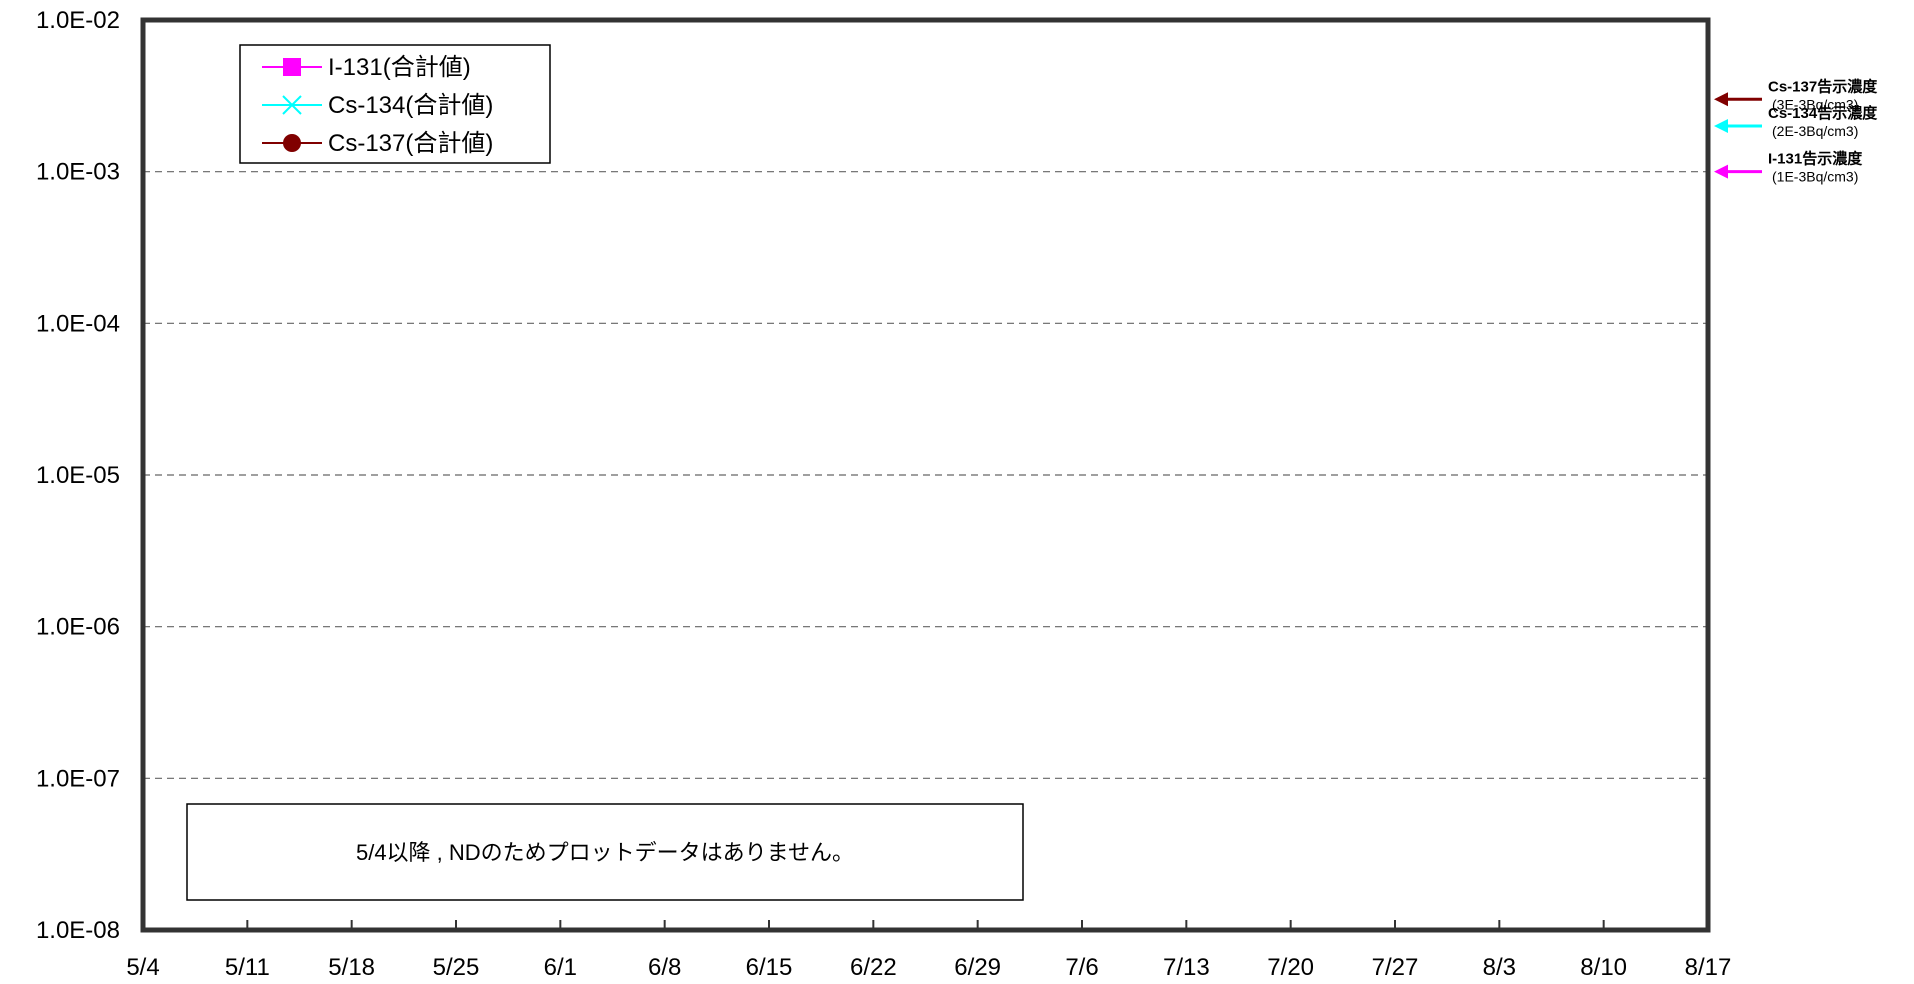 This screenshot has width=1914, height=984. Describe the element at coordinates (78, 323) in the screenshot. I see `y-tick-label: 1.0E-04` at that location.